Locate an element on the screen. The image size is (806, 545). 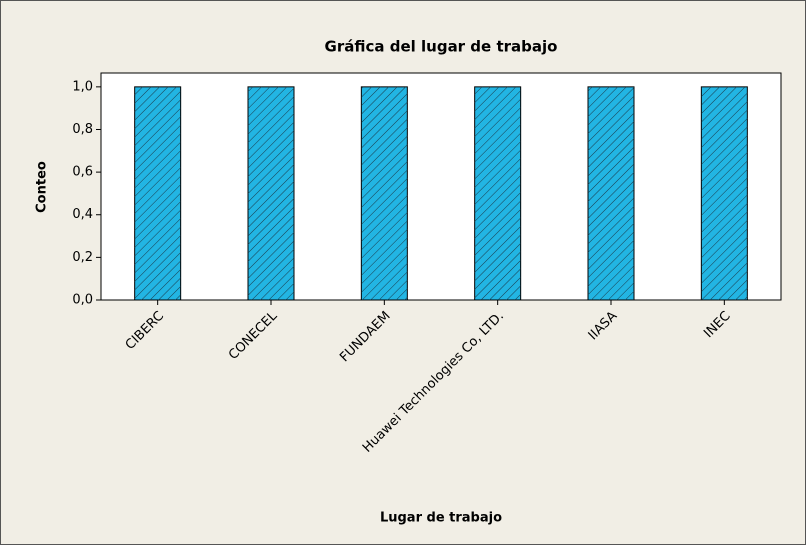
x-axis-label: Lugar de trabajo is located at coordinates (441, 518).